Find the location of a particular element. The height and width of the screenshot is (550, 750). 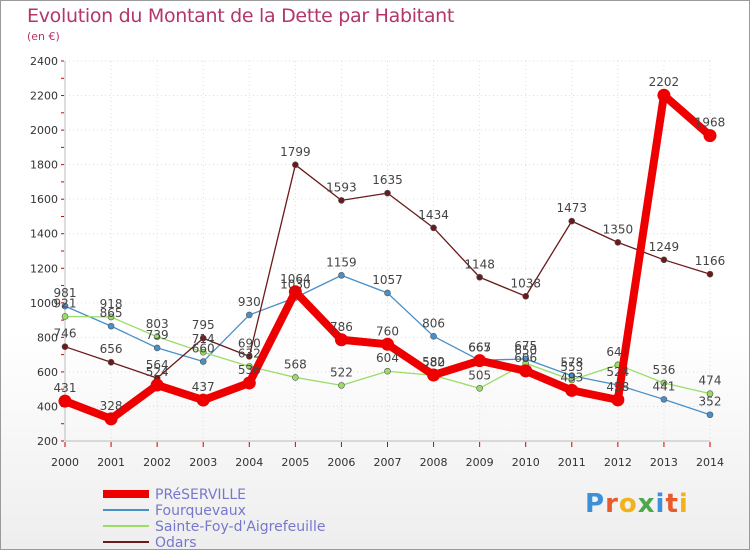

x-tick-label: 2014 is located at coordinates (710, 462).